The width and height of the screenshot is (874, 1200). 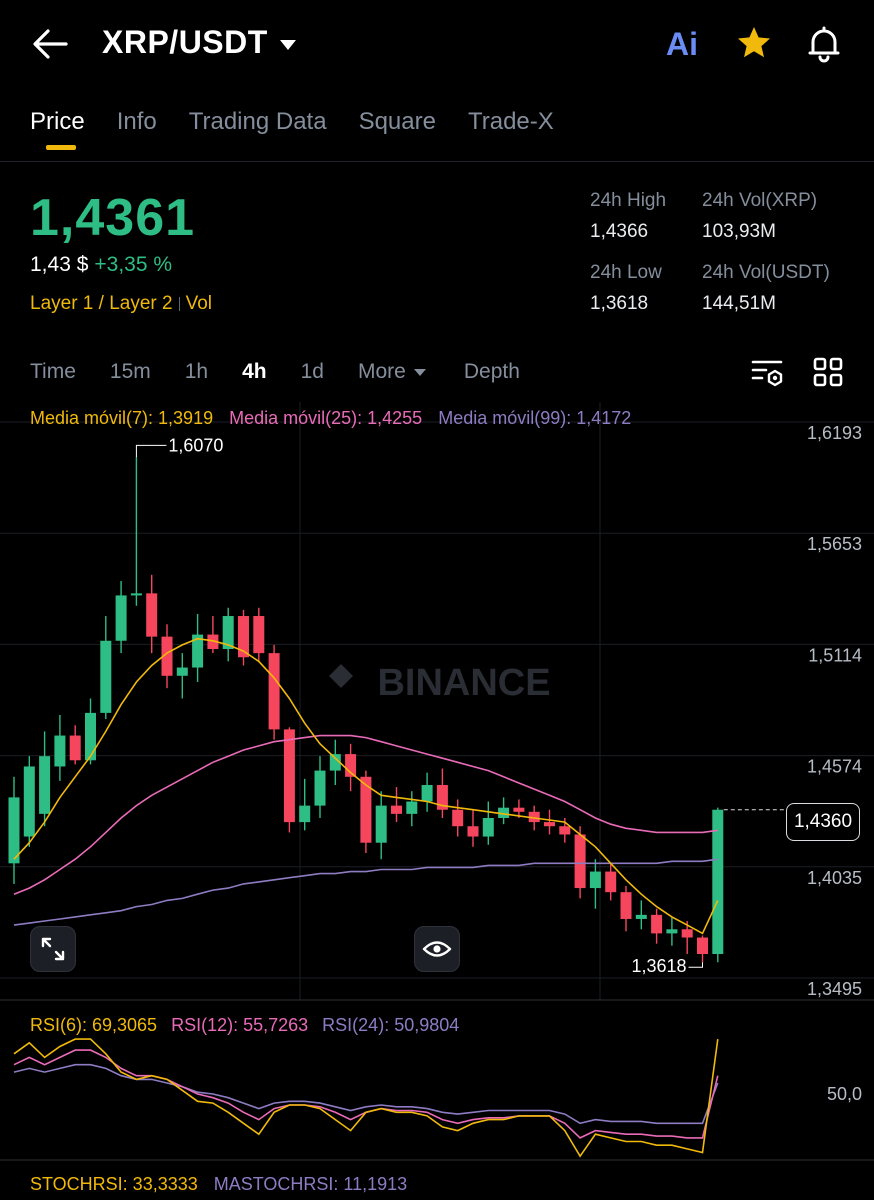 What do you see at coordinates (739, 231) in the screenshot?
I see `stat-value: 103,93M` at bounding box center [739, 231].